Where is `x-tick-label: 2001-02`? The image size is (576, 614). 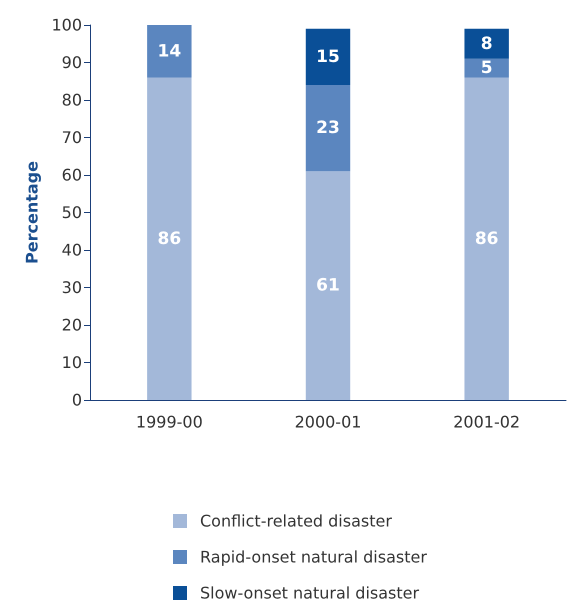 x-tick-label: 2001-02 is located at coordinates (486, 422).